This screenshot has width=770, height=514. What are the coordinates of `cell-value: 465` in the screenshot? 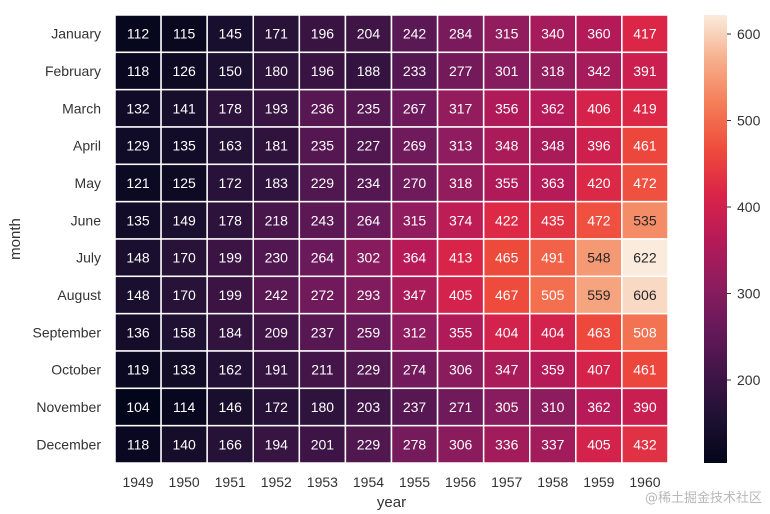 It's located at (507, 258).